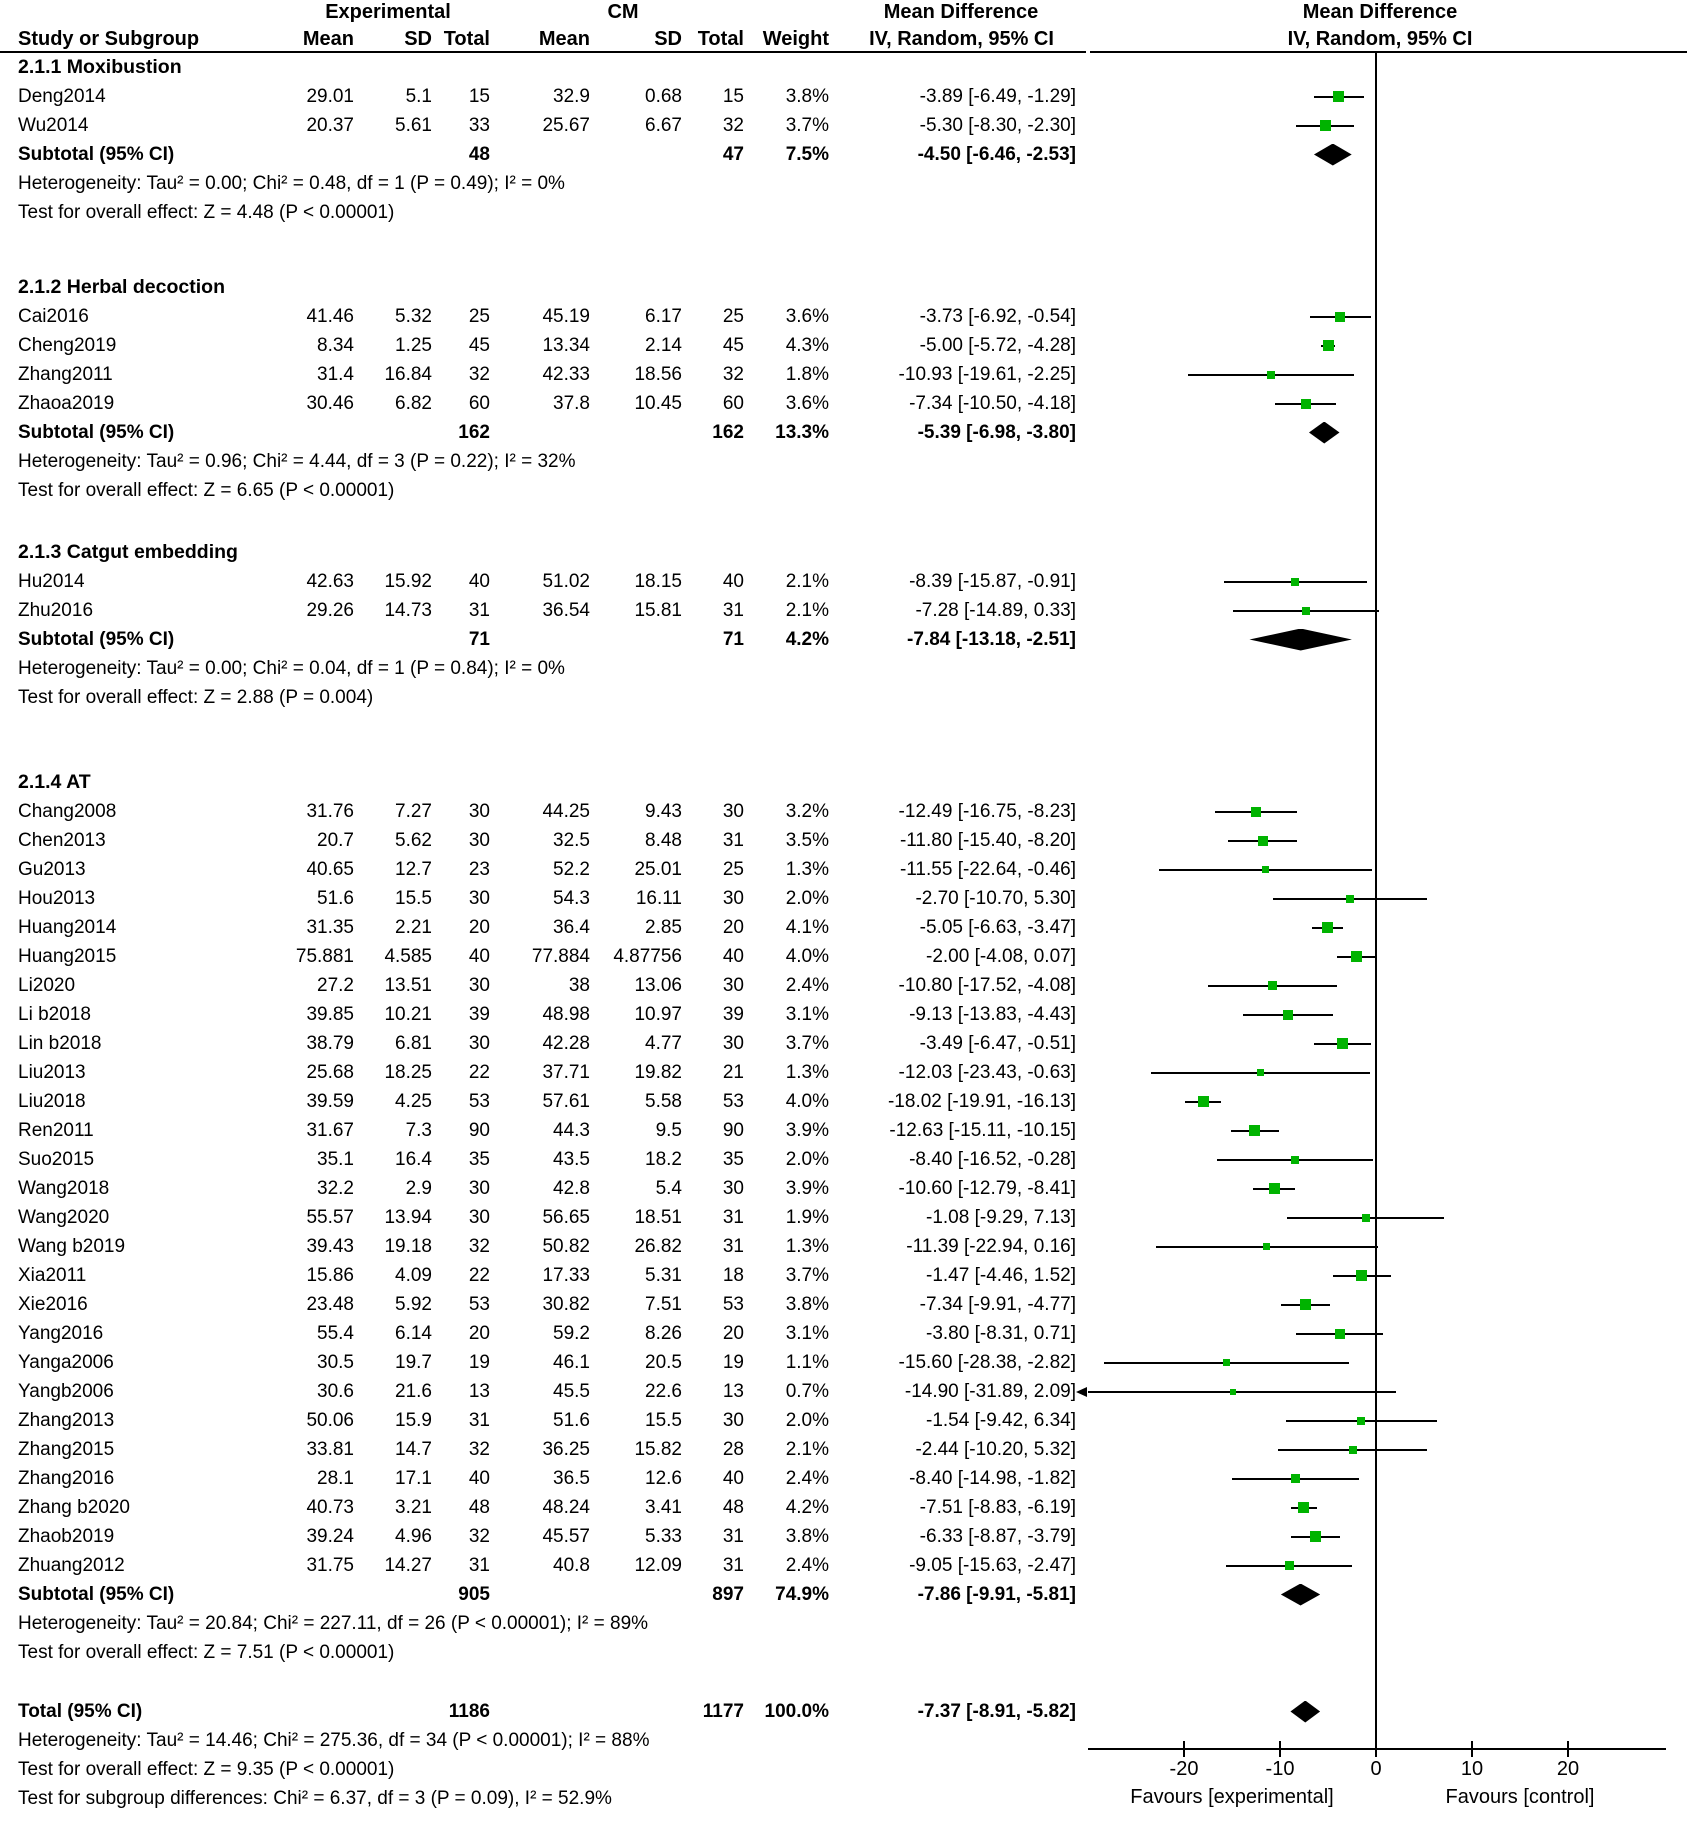  I want to click on weight-value: 2.0%, so click(807, 1420).